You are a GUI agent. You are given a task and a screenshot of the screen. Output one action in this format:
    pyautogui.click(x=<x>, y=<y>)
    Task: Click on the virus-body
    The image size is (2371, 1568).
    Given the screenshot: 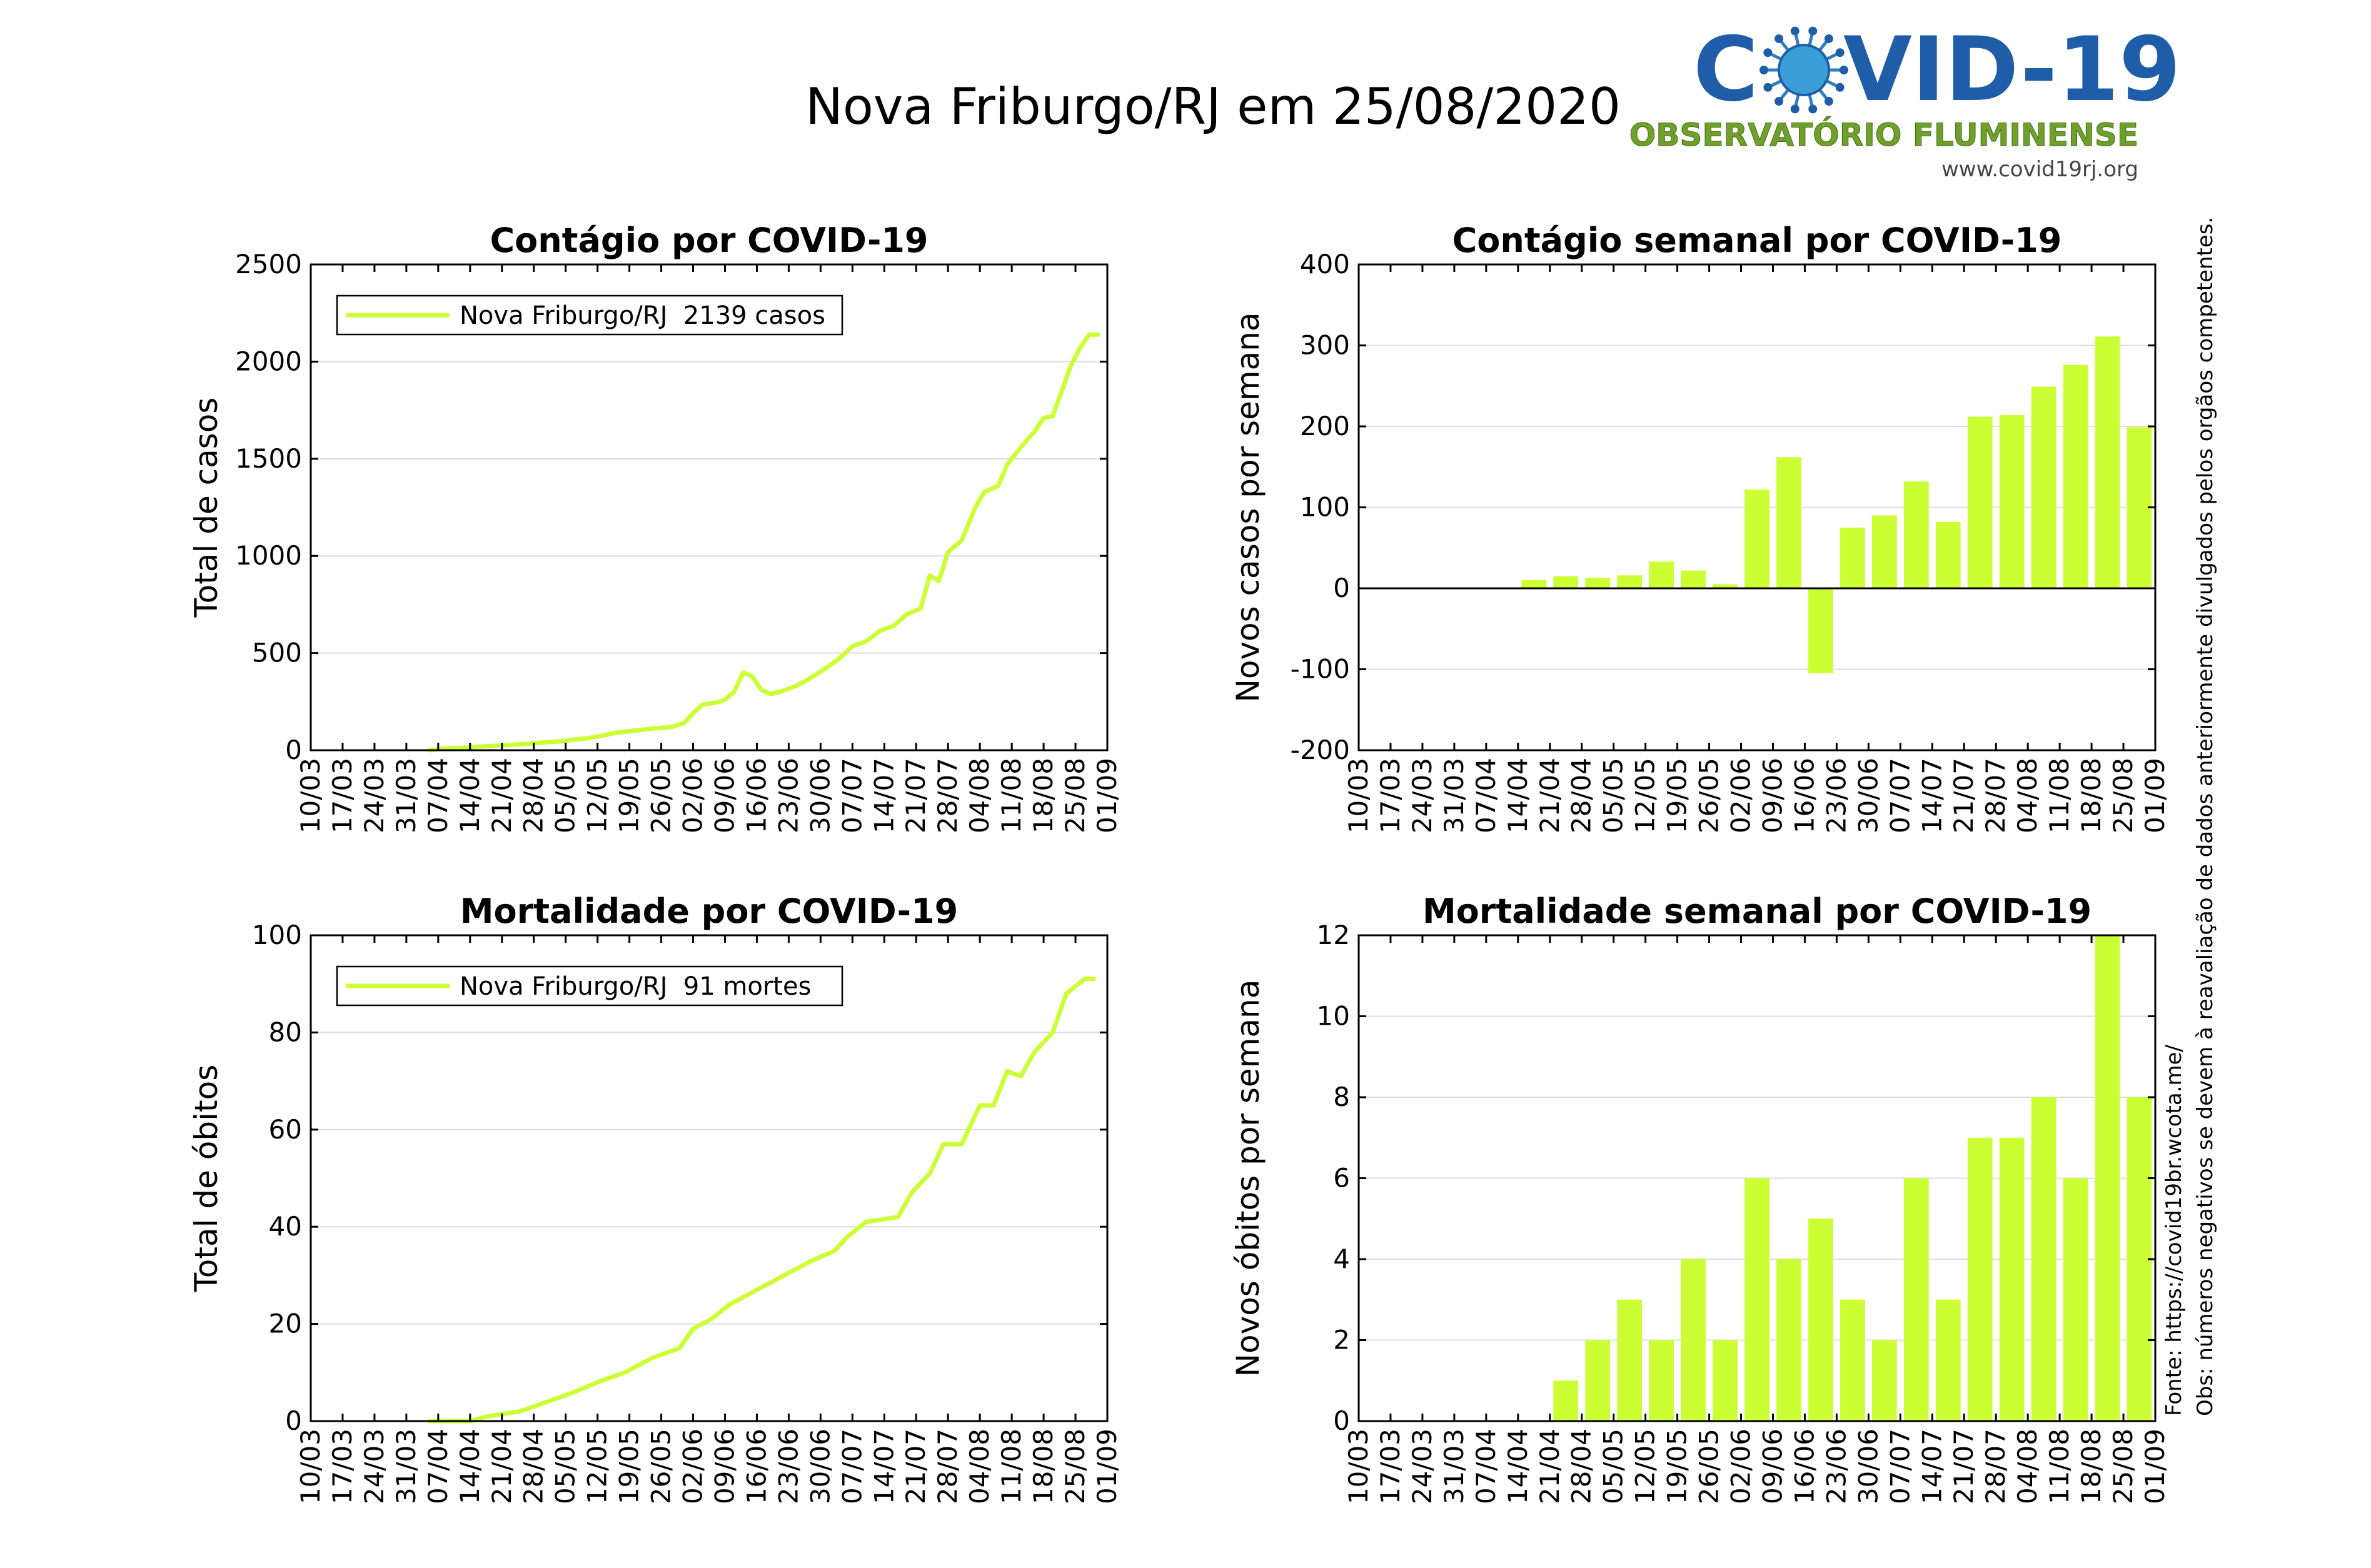 What is the action you would take?
    pyautogui.click(x=1804, y=70)
    